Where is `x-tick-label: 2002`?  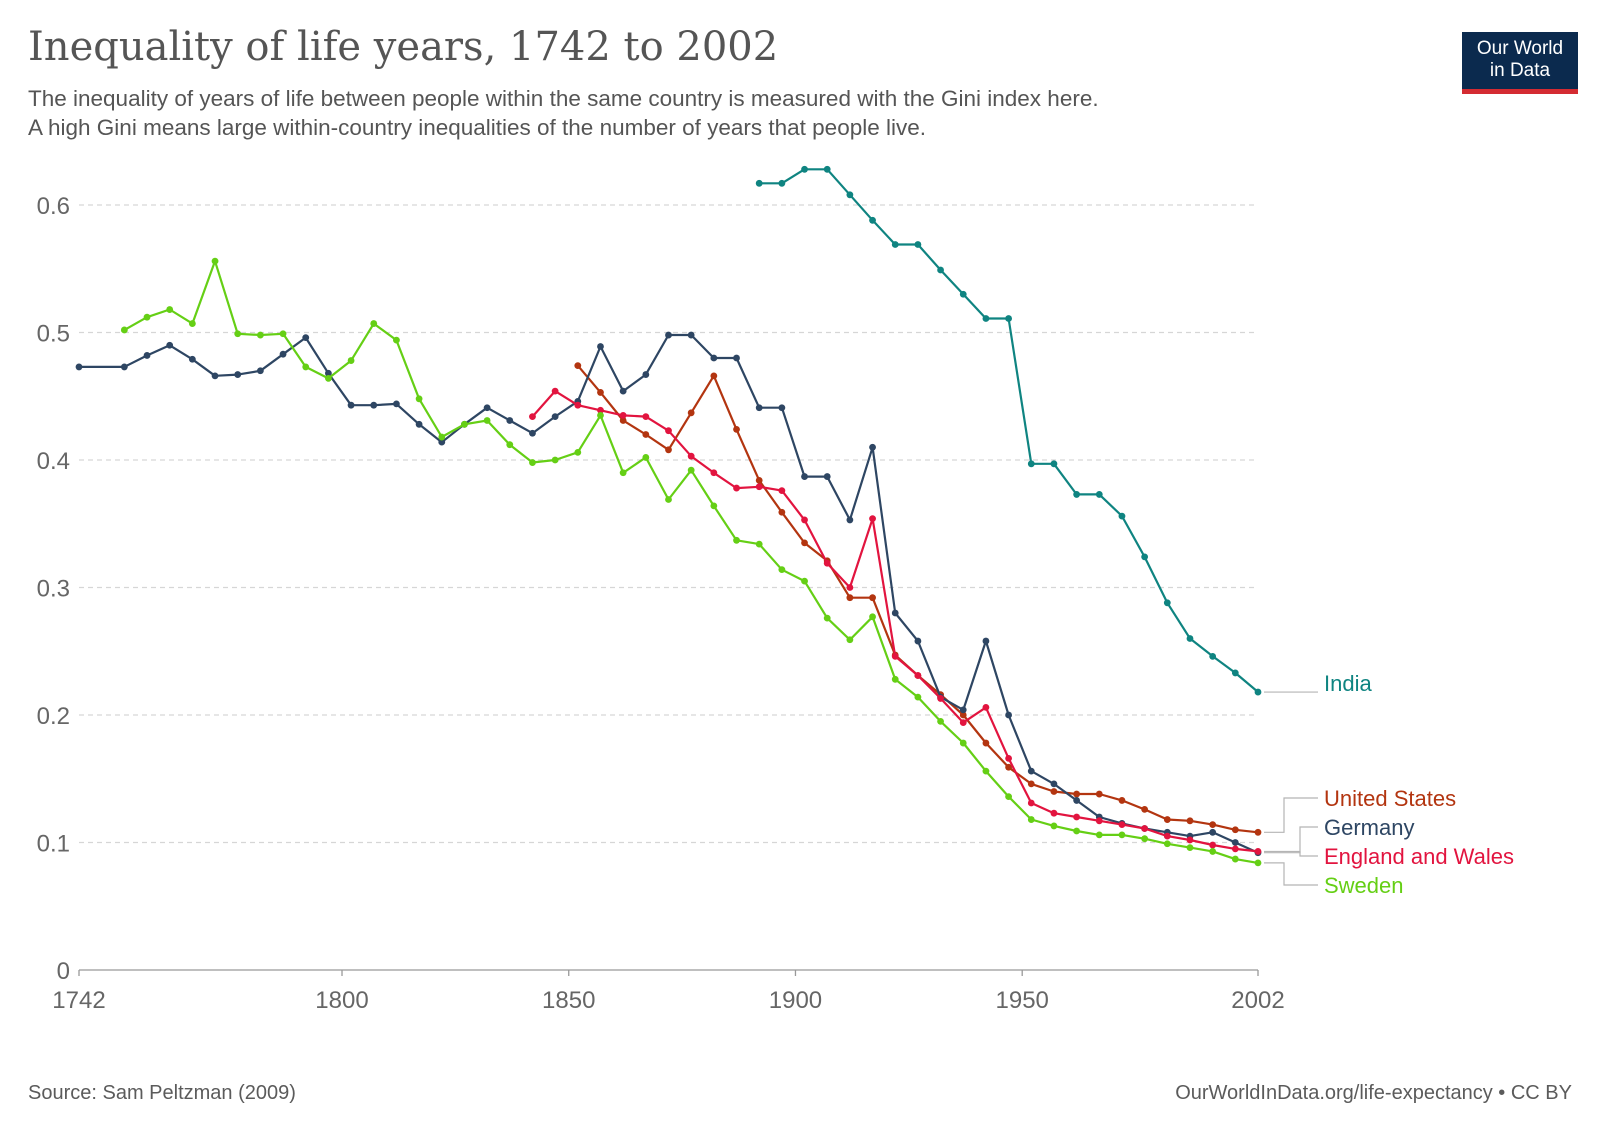 x-tick-label: 2002 is located at coordinates (1257, 1000).